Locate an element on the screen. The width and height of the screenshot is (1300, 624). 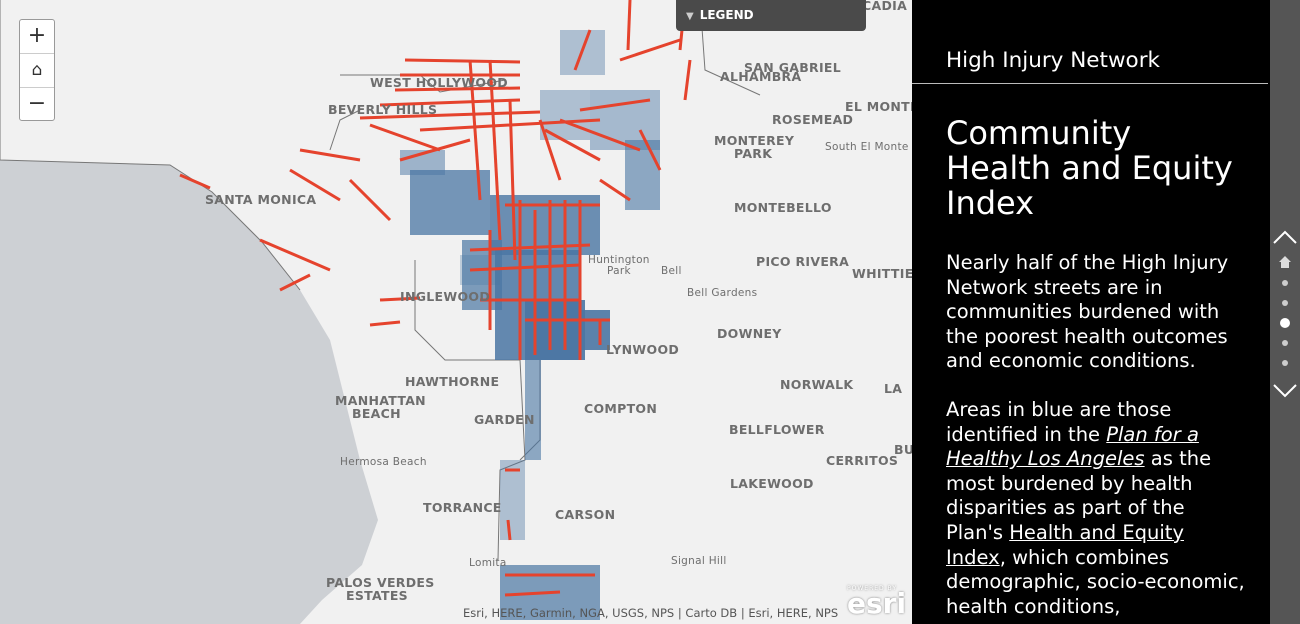
map-label: MONTEBELLO is located at coordinates (783, 207).